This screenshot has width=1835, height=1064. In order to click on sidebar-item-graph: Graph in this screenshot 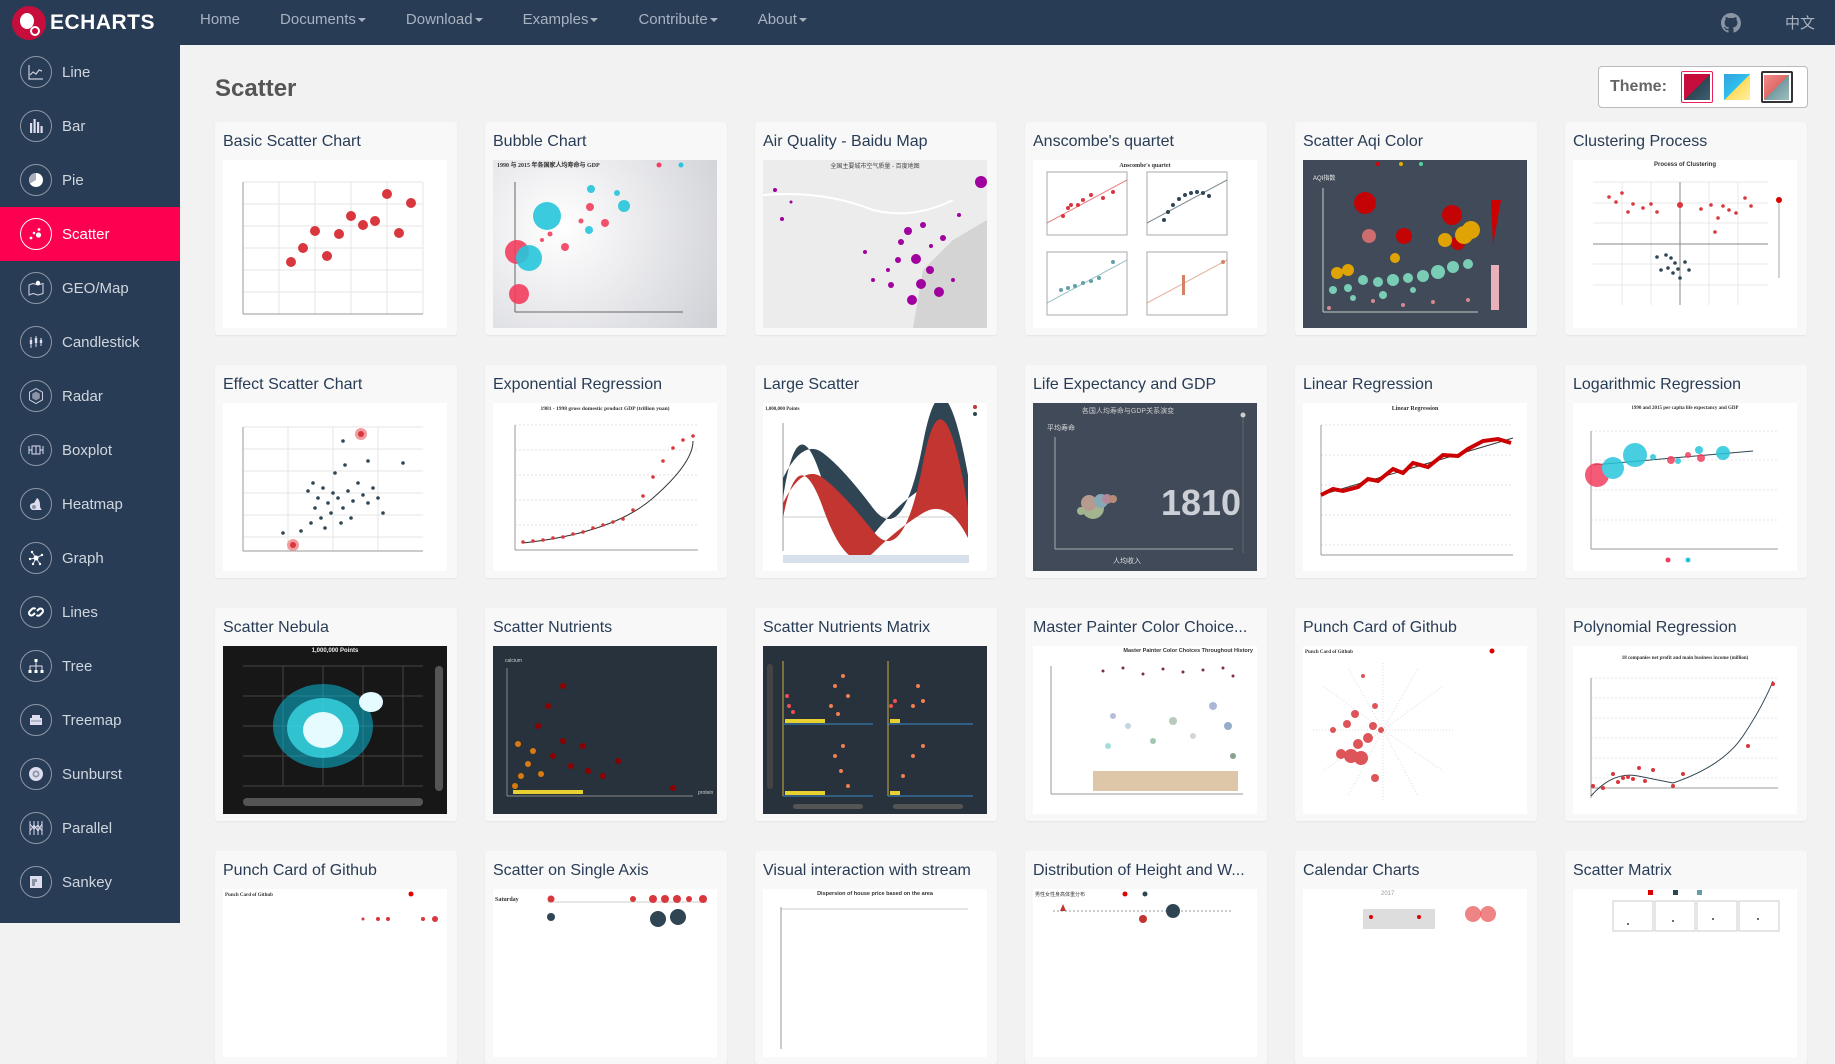, I will do `click(90, 558)`.